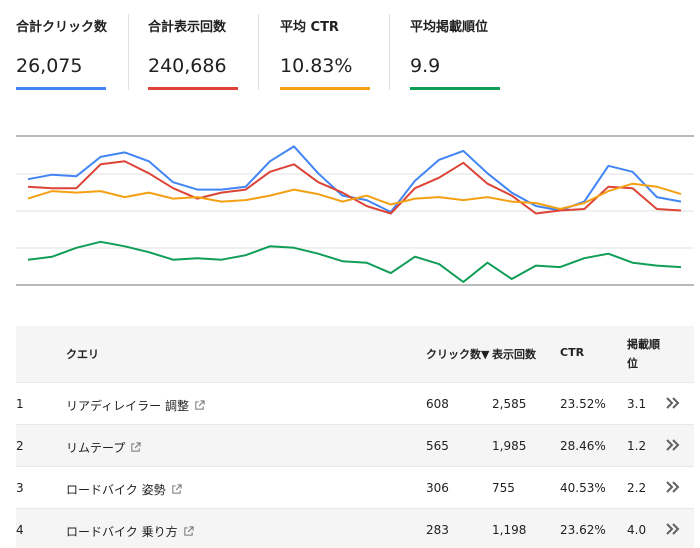 The width and height of the screenshot is (700, 548). I want to click on position-cell: 2.2, so click(637, 488).